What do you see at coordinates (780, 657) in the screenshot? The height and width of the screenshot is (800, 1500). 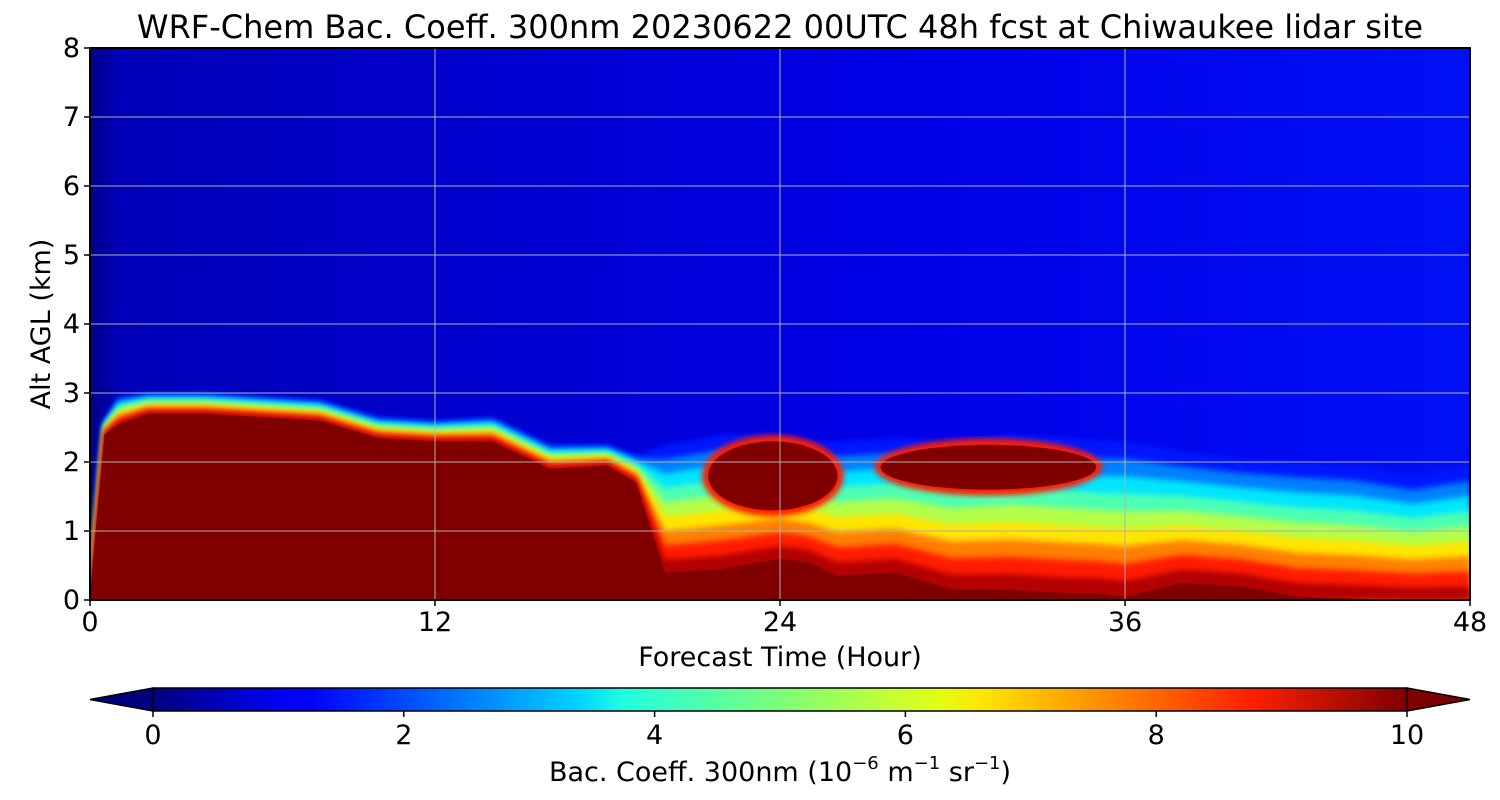 I see `x-axis-label: Forecast Time (Hour)` at bounding box center [780, 657].